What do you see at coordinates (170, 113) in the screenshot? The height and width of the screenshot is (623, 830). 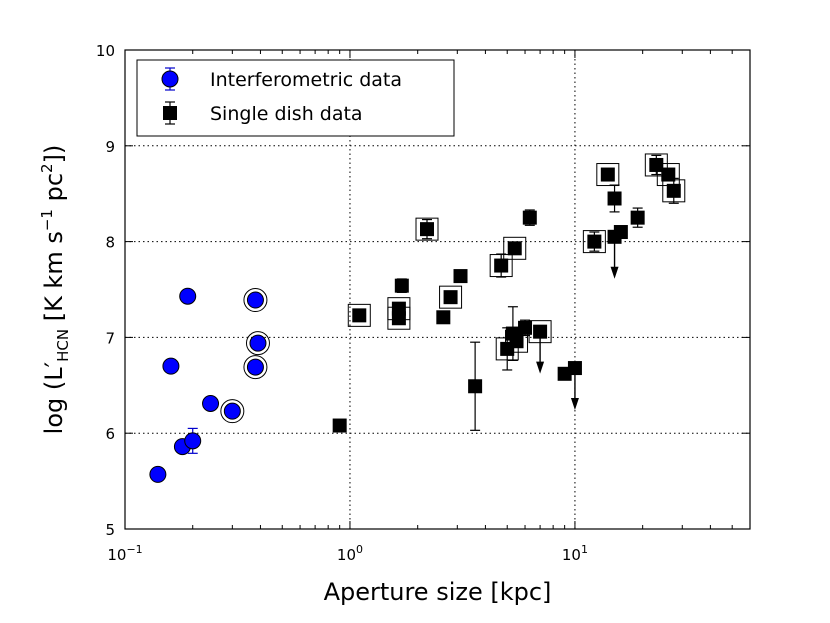 I see `legend-square-marker` at bounding box center [170, 113].